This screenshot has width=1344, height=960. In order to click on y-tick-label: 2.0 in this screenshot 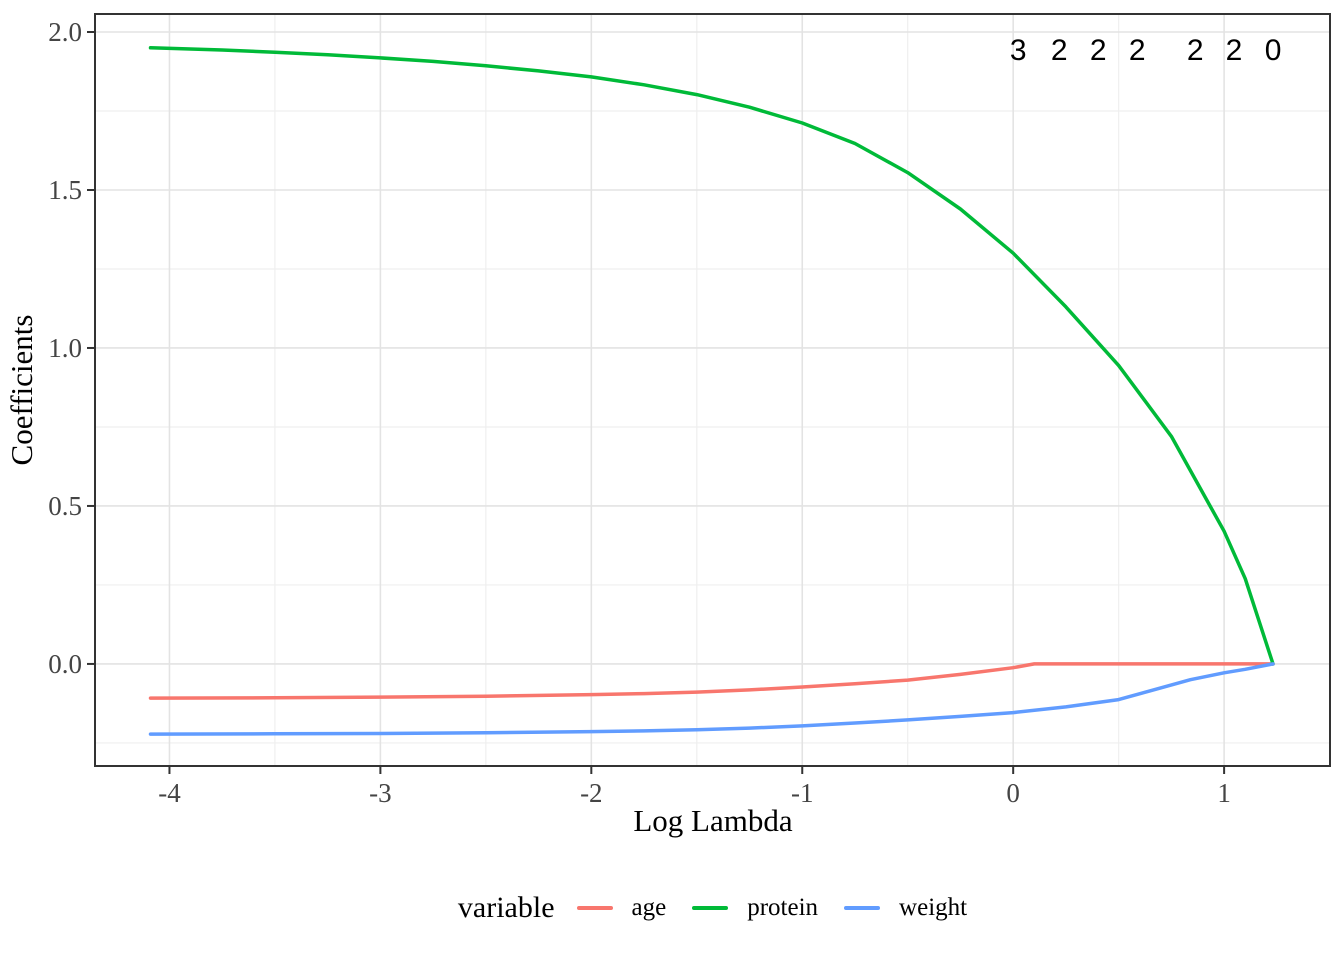, I will do `click(65, 32)`.